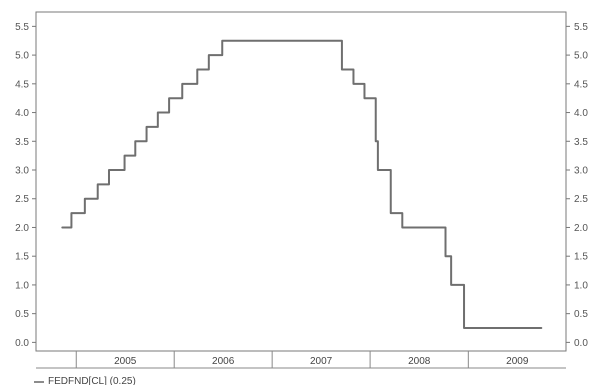 Image resolution: width=593 pixels, height=385 pixels. I want to click on left-y-tick-label: 1.0, so click(22, 285).